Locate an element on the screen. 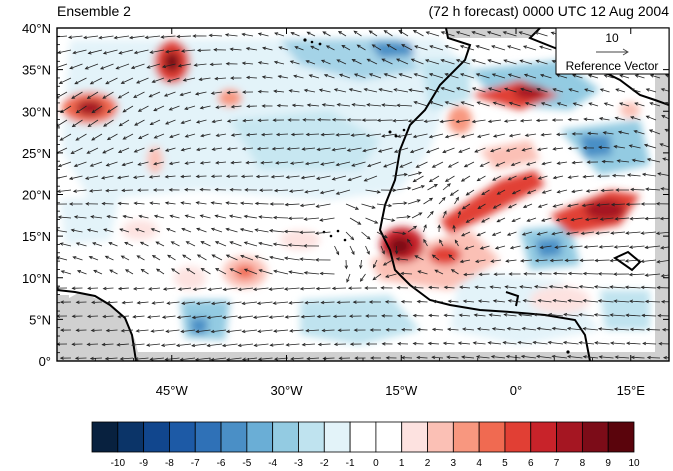 The height and width of the screenshot is (471, 673). lon-tick-label: 15°E is located at coordinates (631, 390).